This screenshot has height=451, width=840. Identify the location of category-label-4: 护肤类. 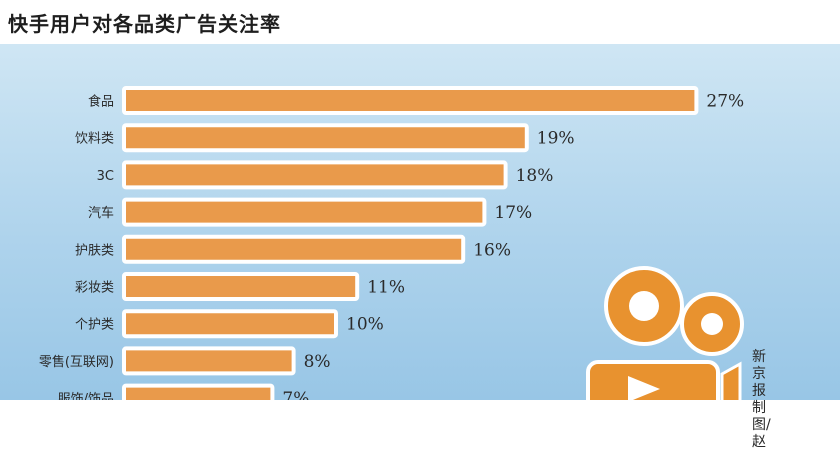
(94, 250).